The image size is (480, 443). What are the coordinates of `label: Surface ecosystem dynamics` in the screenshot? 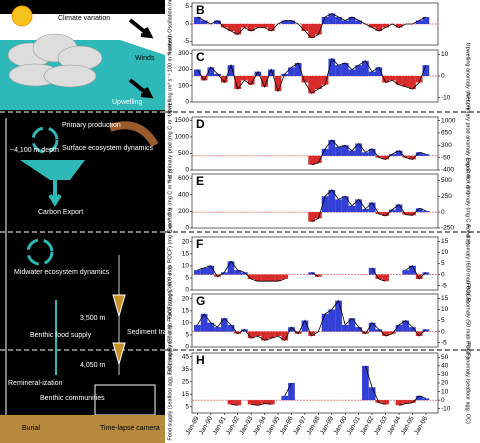 It's located at (108, 148).